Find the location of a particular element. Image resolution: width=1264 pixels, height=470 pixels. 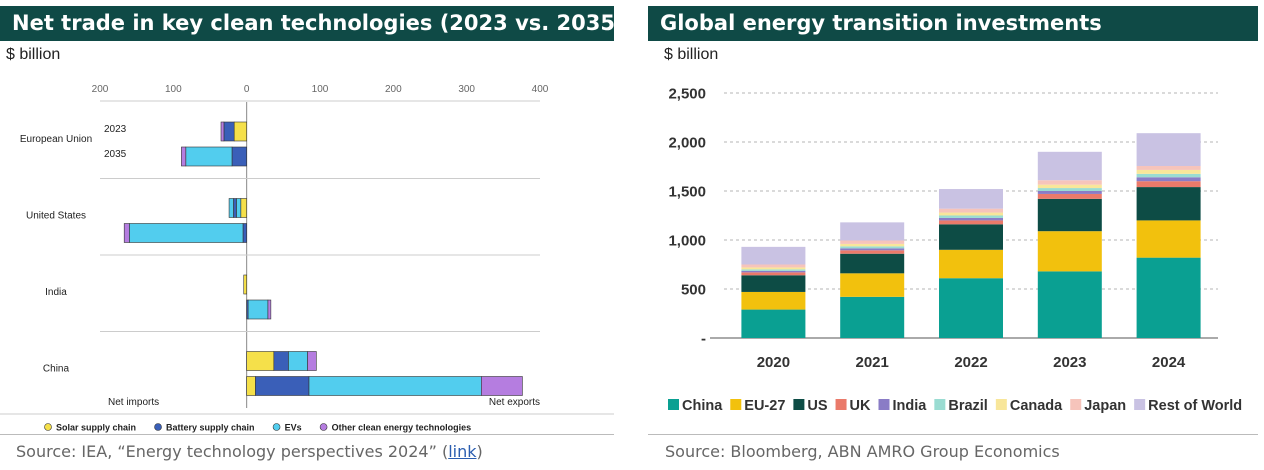

legend-label: Rest of World is located at coordinates (1195, 406).